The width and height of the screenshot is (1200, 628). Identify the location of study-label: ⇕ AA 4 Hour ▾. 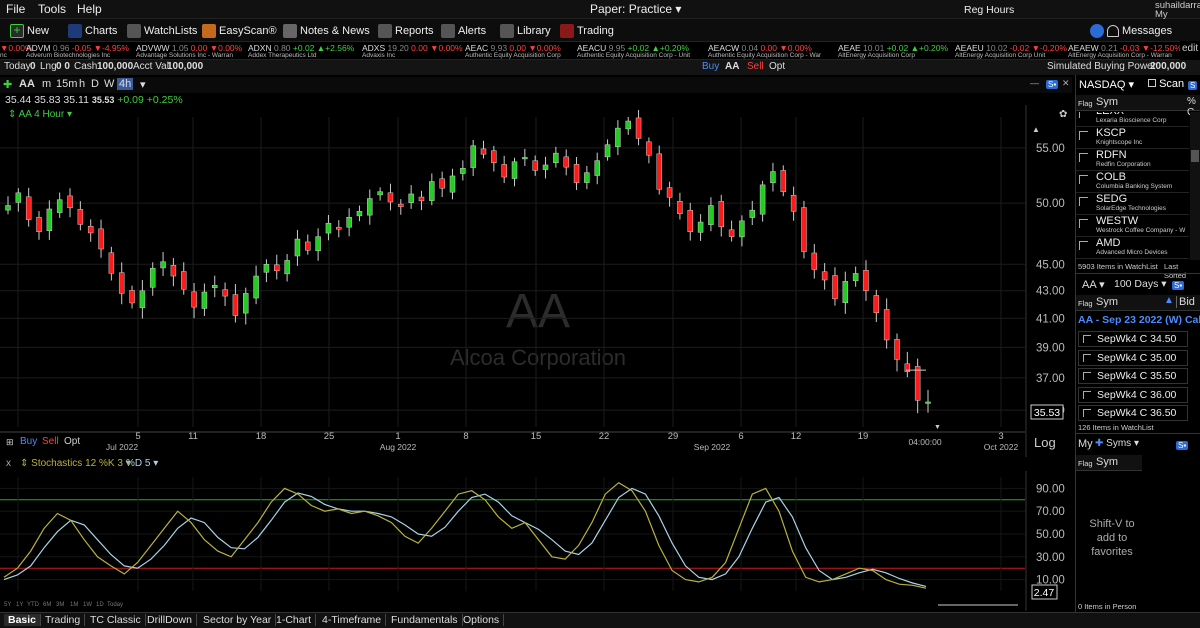
(40, 114).